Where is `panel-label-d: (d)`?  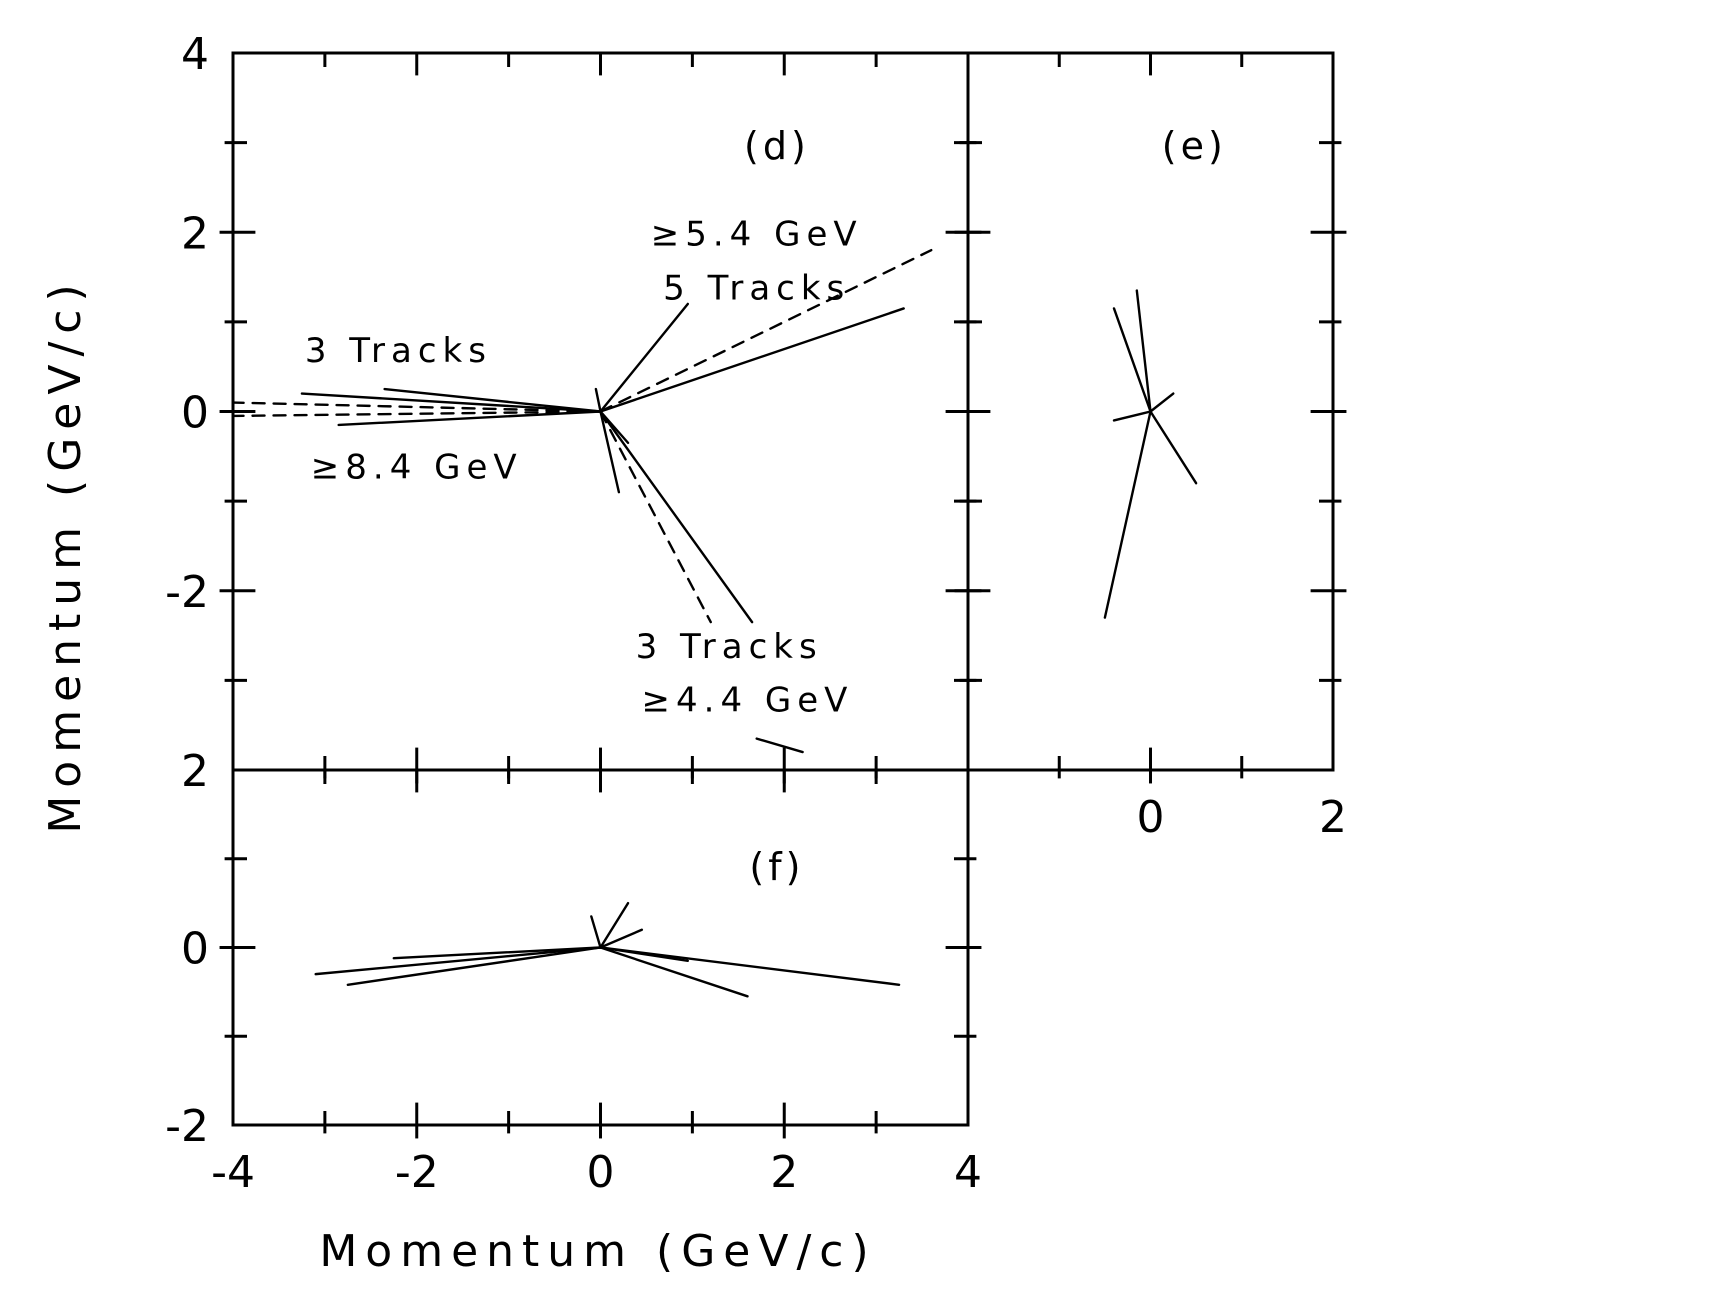
panel-label-d: (d) is located at coordinates (777, 146).